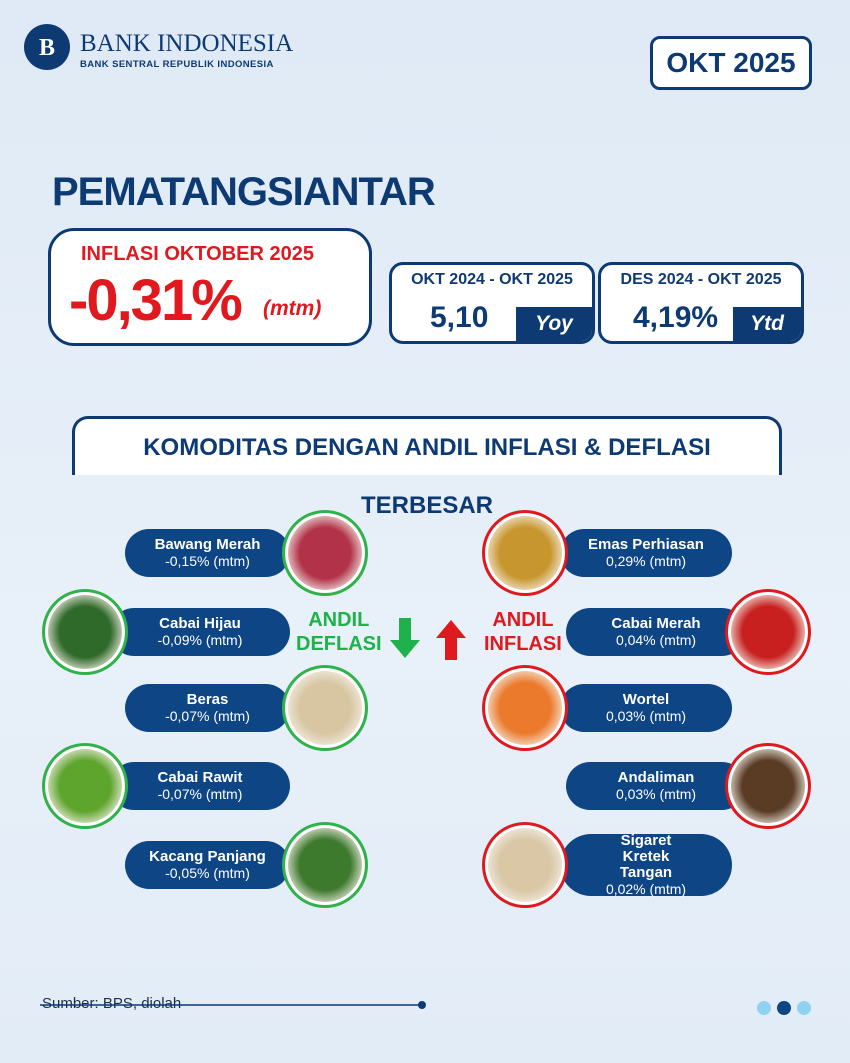 The width and height of the screenshot is (850, 1063). What do you see at coordinates (701, 279) in the screenshot?
I see `ytd-period: DES 2024 - OKT 2025` at bounding box center [701, 279].